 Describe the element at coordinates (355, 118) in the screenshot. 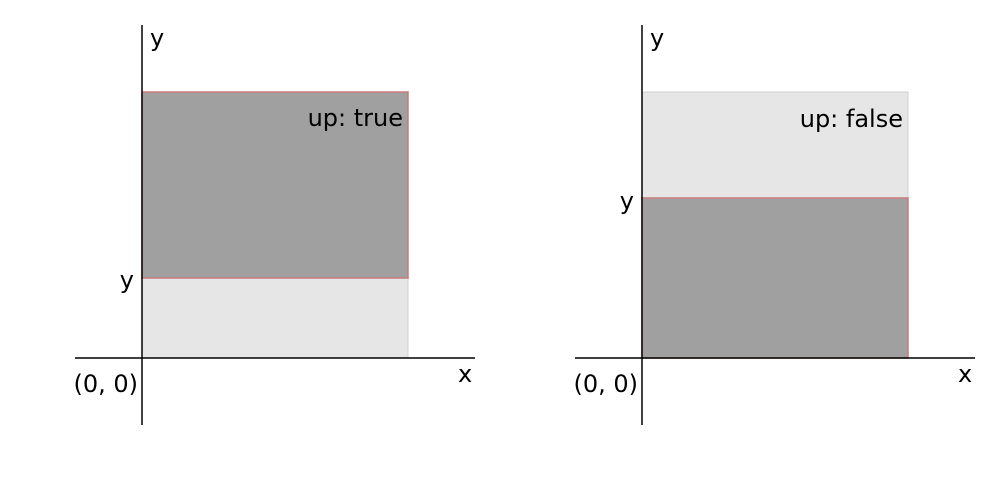

I see `panel-label: up: true` at that location.